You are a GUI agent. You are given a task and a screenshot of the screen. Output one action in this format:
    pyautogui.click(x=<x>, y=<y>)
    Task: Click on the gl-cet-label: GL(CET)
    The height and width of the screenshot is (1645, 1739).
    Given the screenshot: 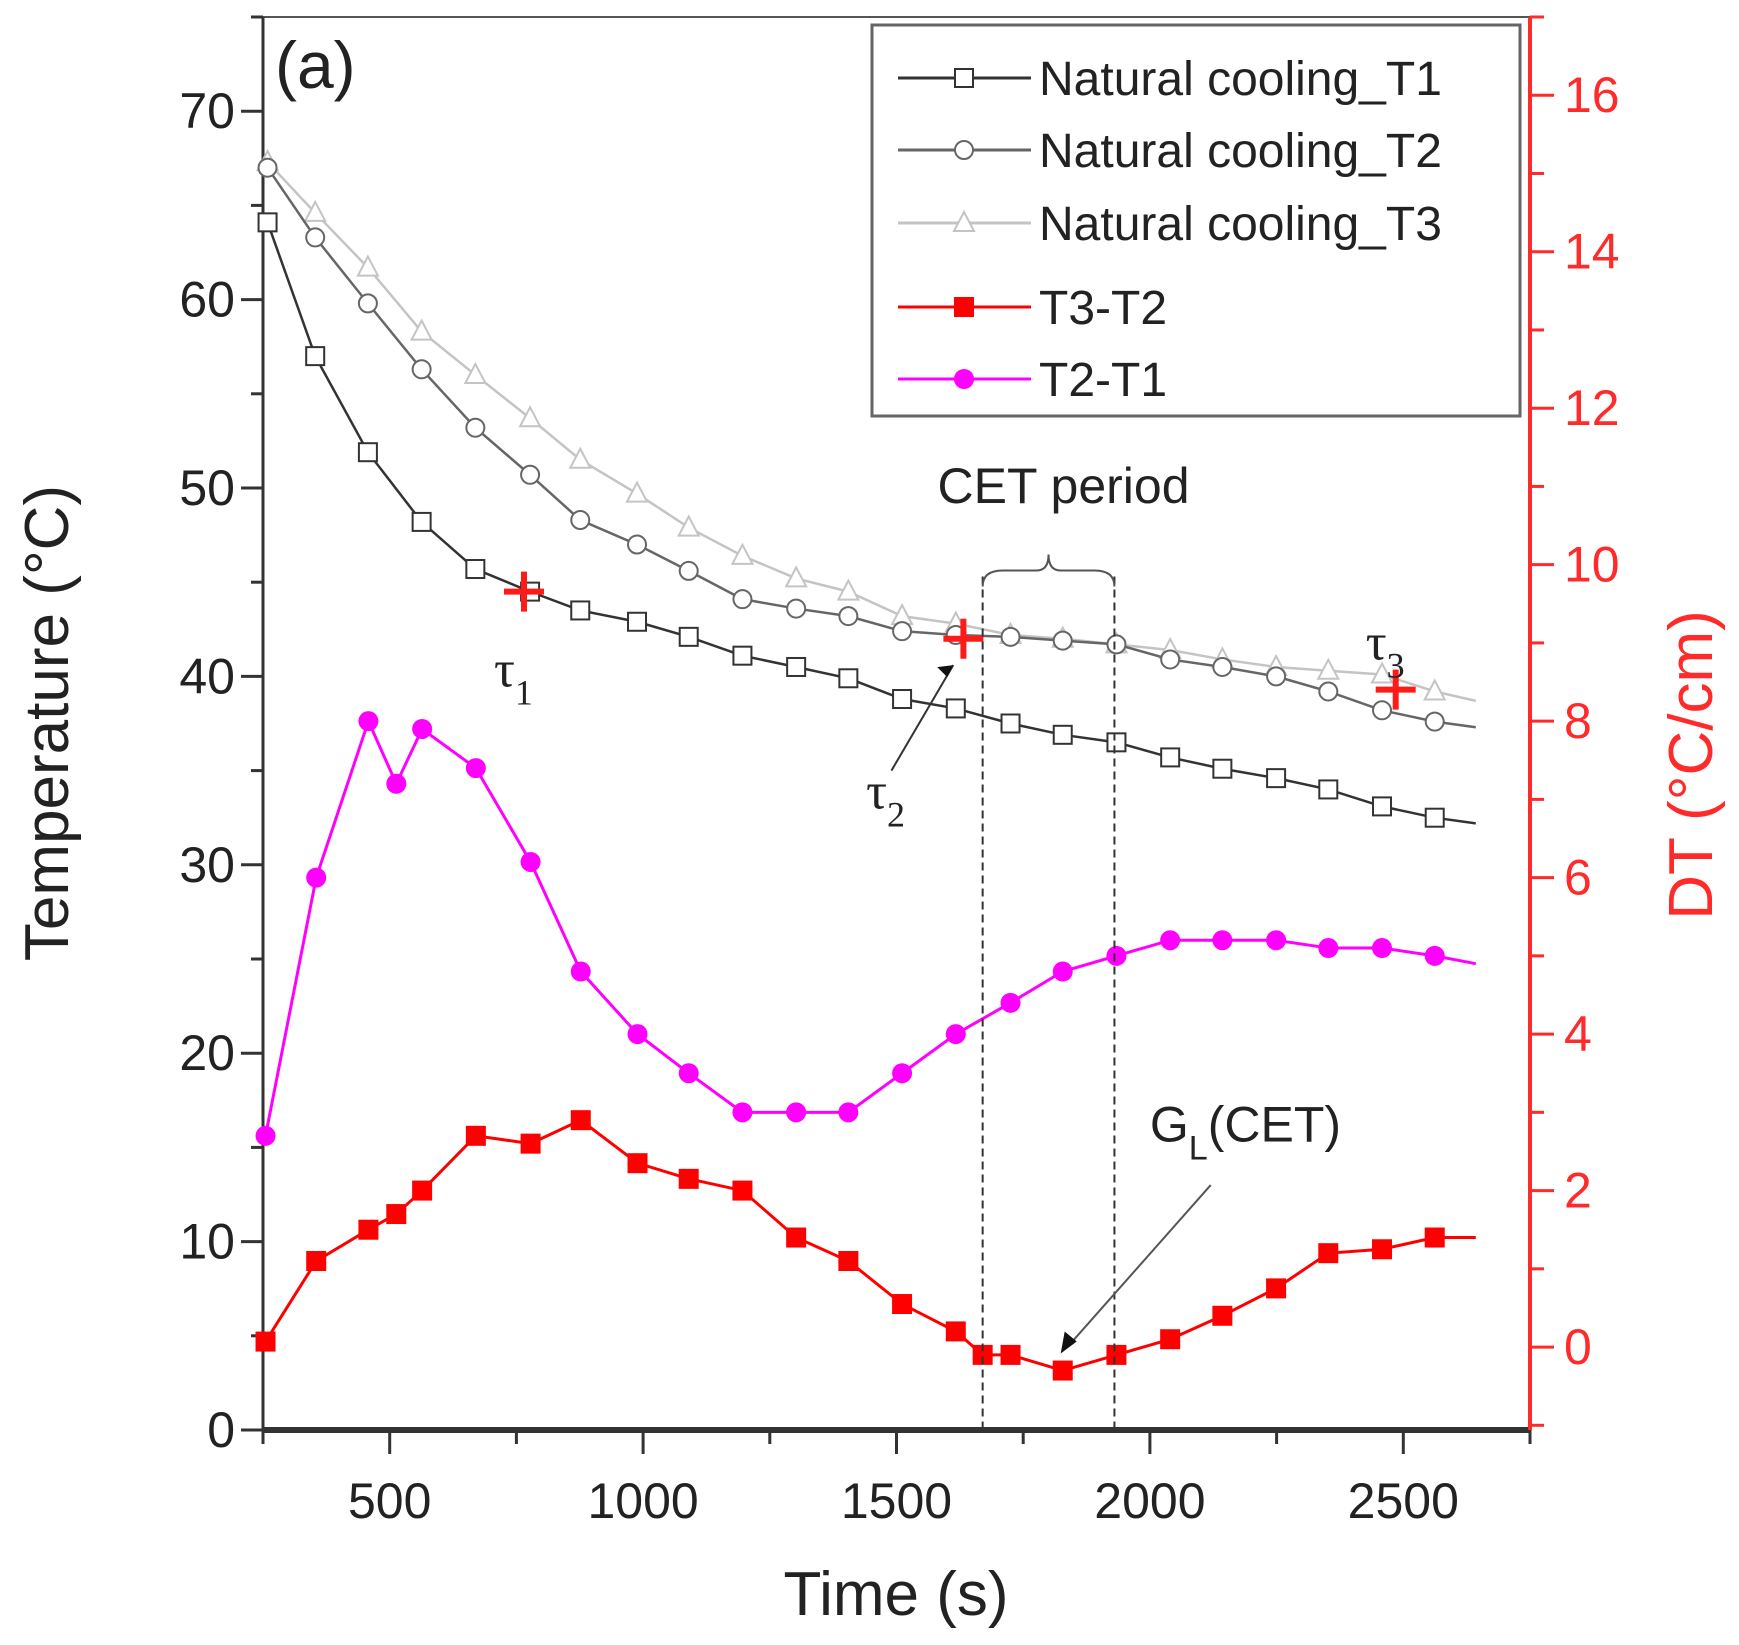 What is the action you would take?
    pyautogui.click(x=1245, y=1132)
    